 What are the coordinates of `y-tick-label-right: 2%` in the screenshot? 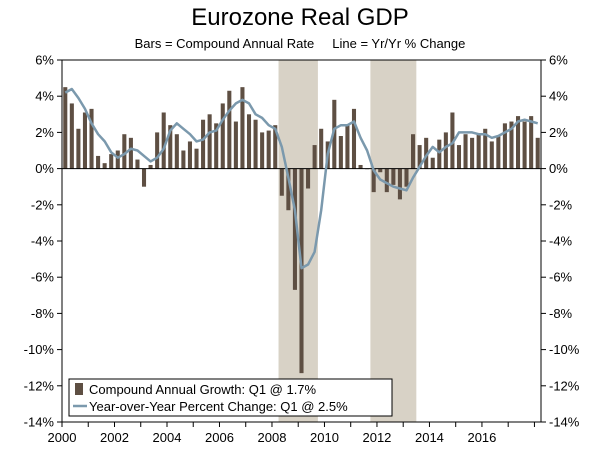 It's located at (558, 132).